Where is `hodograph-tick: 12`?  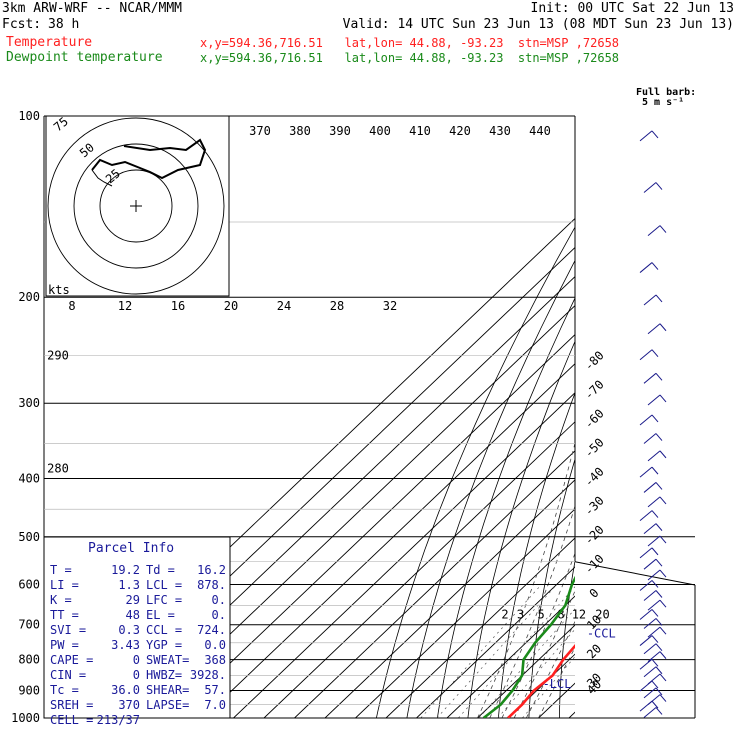
hodograph-tick: 12 is located at coordinates (125, 306).